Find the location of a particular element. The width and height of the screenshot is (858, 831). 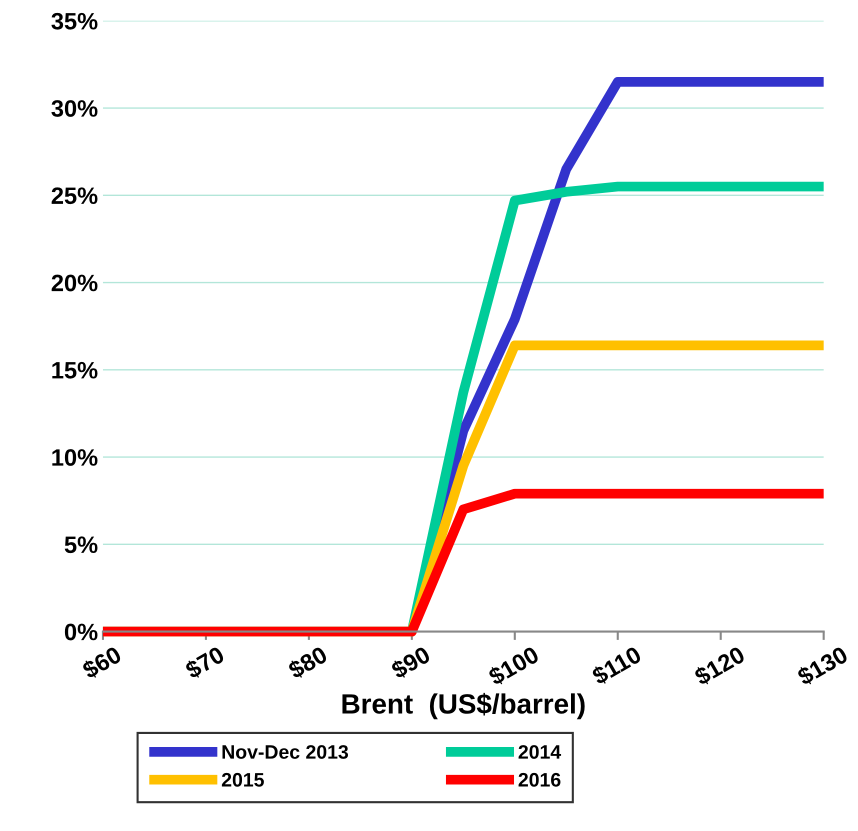

y-tick-label: 0% is located at coordinates (81, 632).